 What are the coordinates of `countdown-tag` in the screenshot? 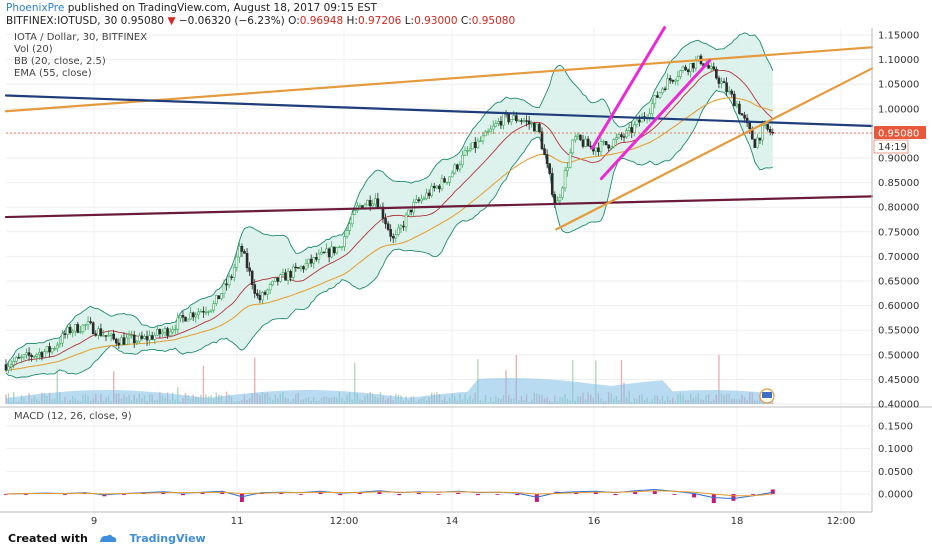 It's located at (891, 146).